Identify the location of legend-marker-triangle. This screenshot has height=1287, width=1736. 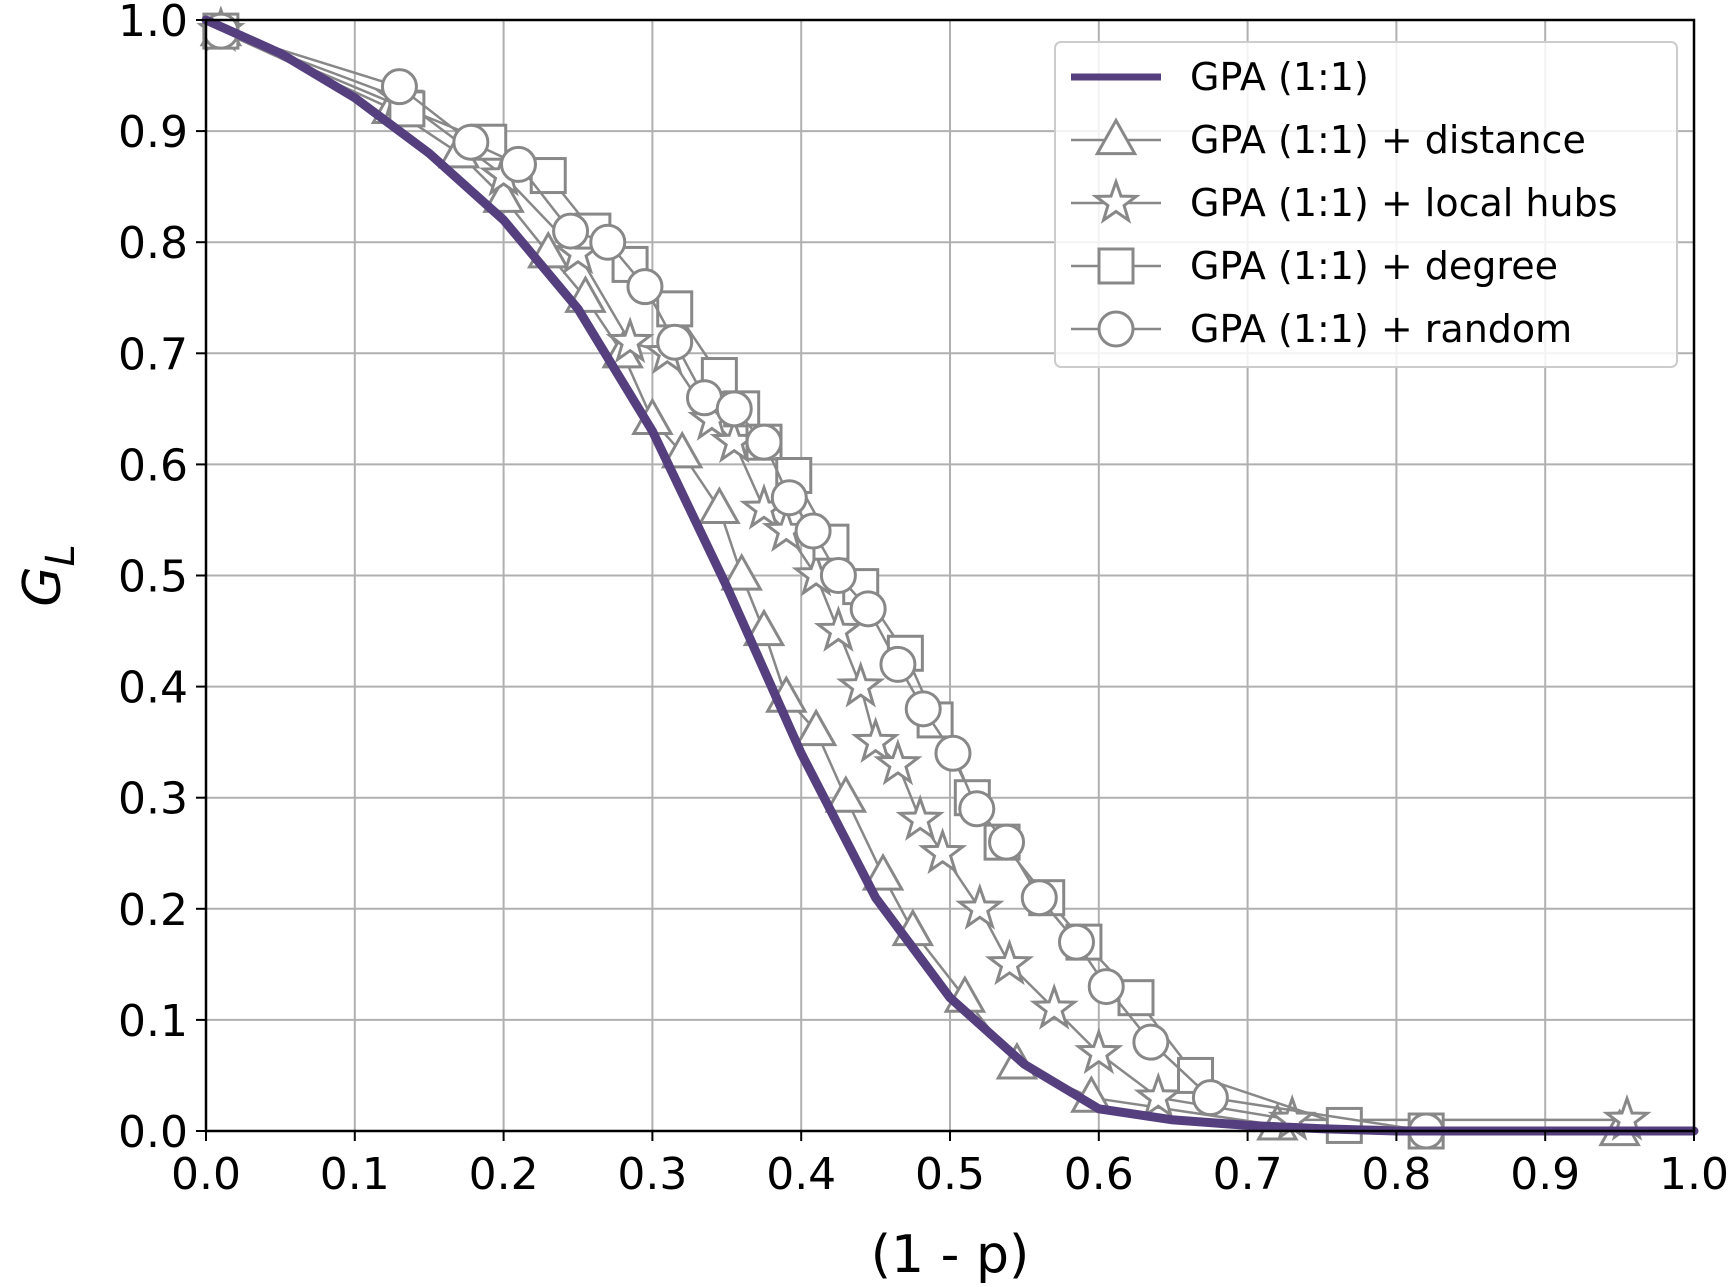
(1116, 136).